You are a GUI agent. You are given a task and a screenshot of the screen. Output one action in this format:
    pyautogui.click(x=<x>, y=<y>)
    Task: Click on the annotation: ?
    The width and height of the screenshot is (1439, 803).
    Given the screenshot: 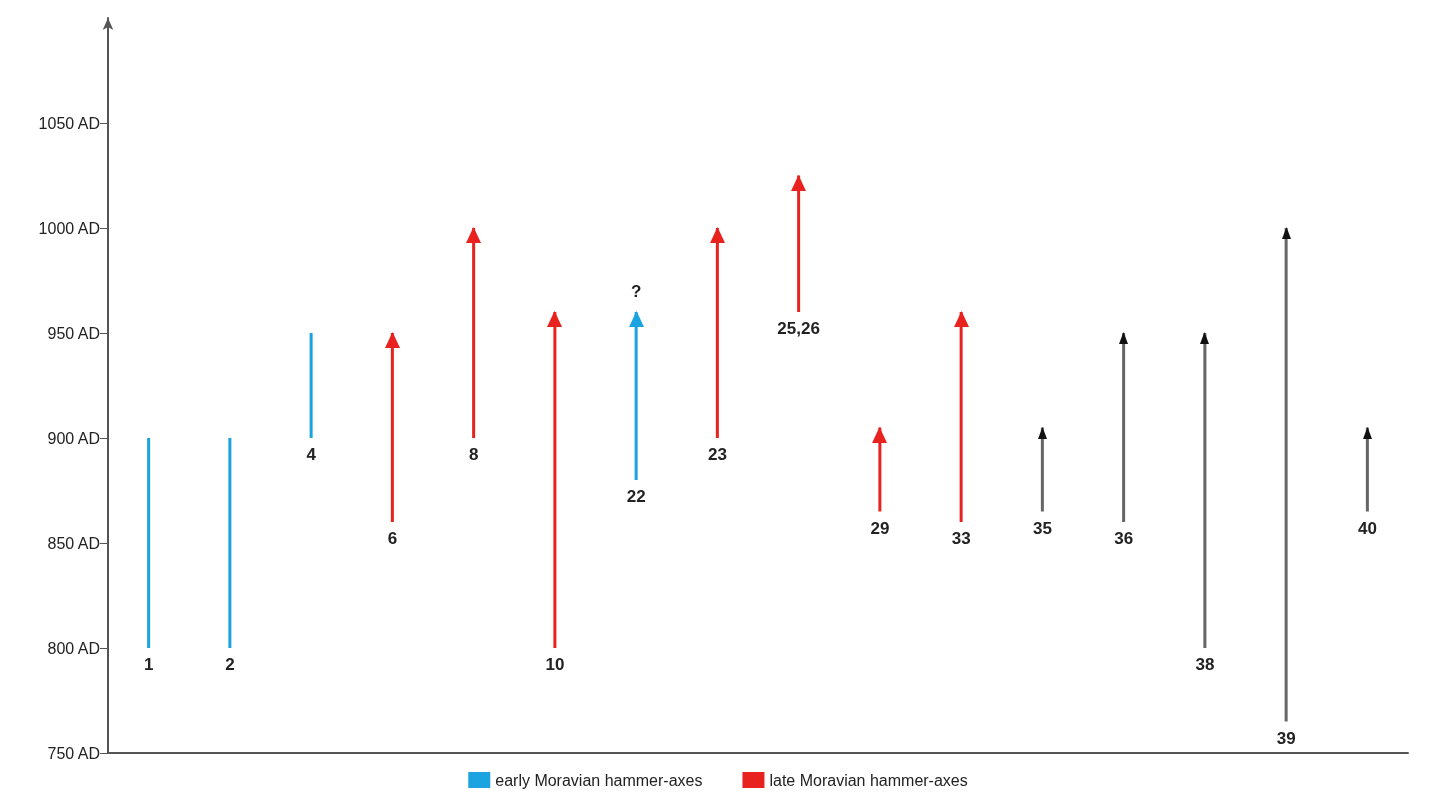 What is the action you would take?
    pyautogui.click(x=636, y=292)
    